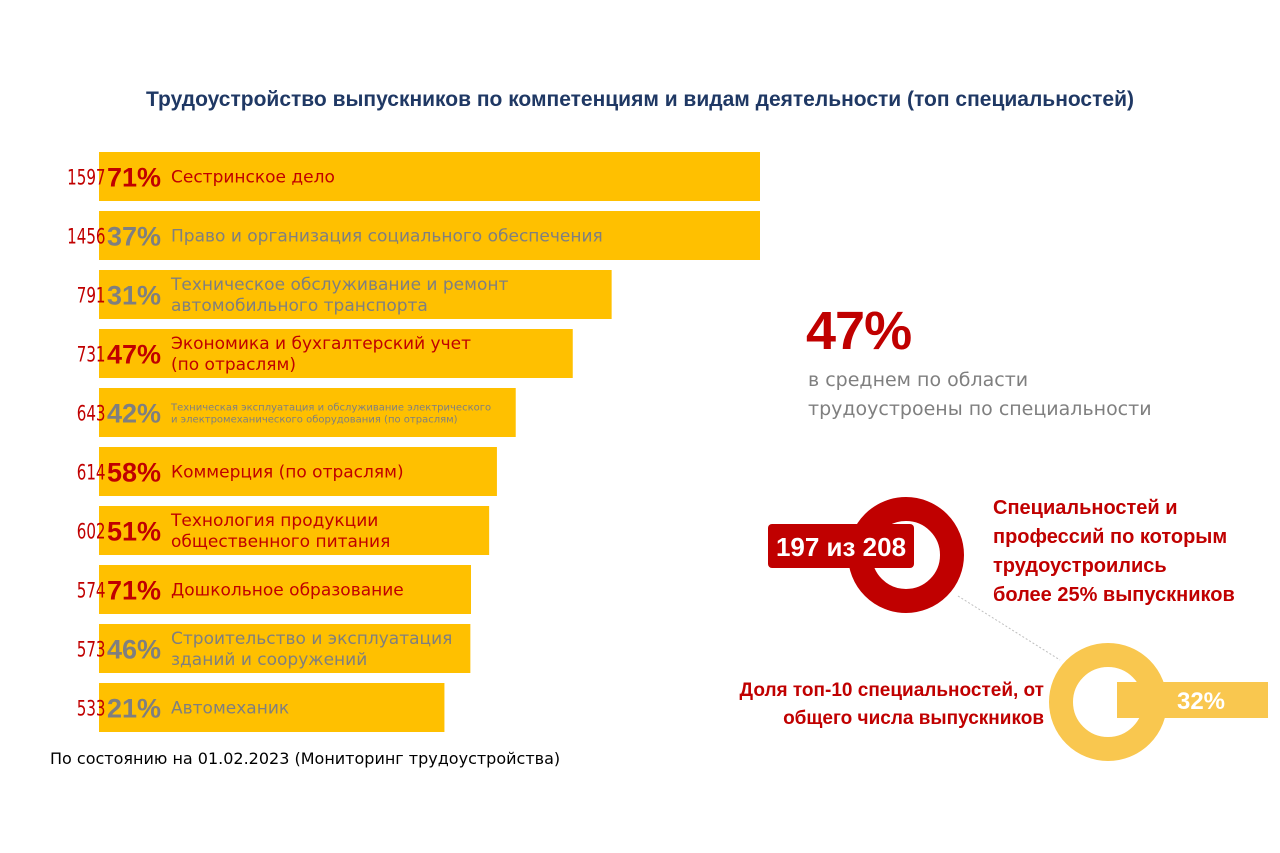 The image size is (1280, 853). I want to click on specialties-caption-line-2: профессий по которым, so click(1110, 537).